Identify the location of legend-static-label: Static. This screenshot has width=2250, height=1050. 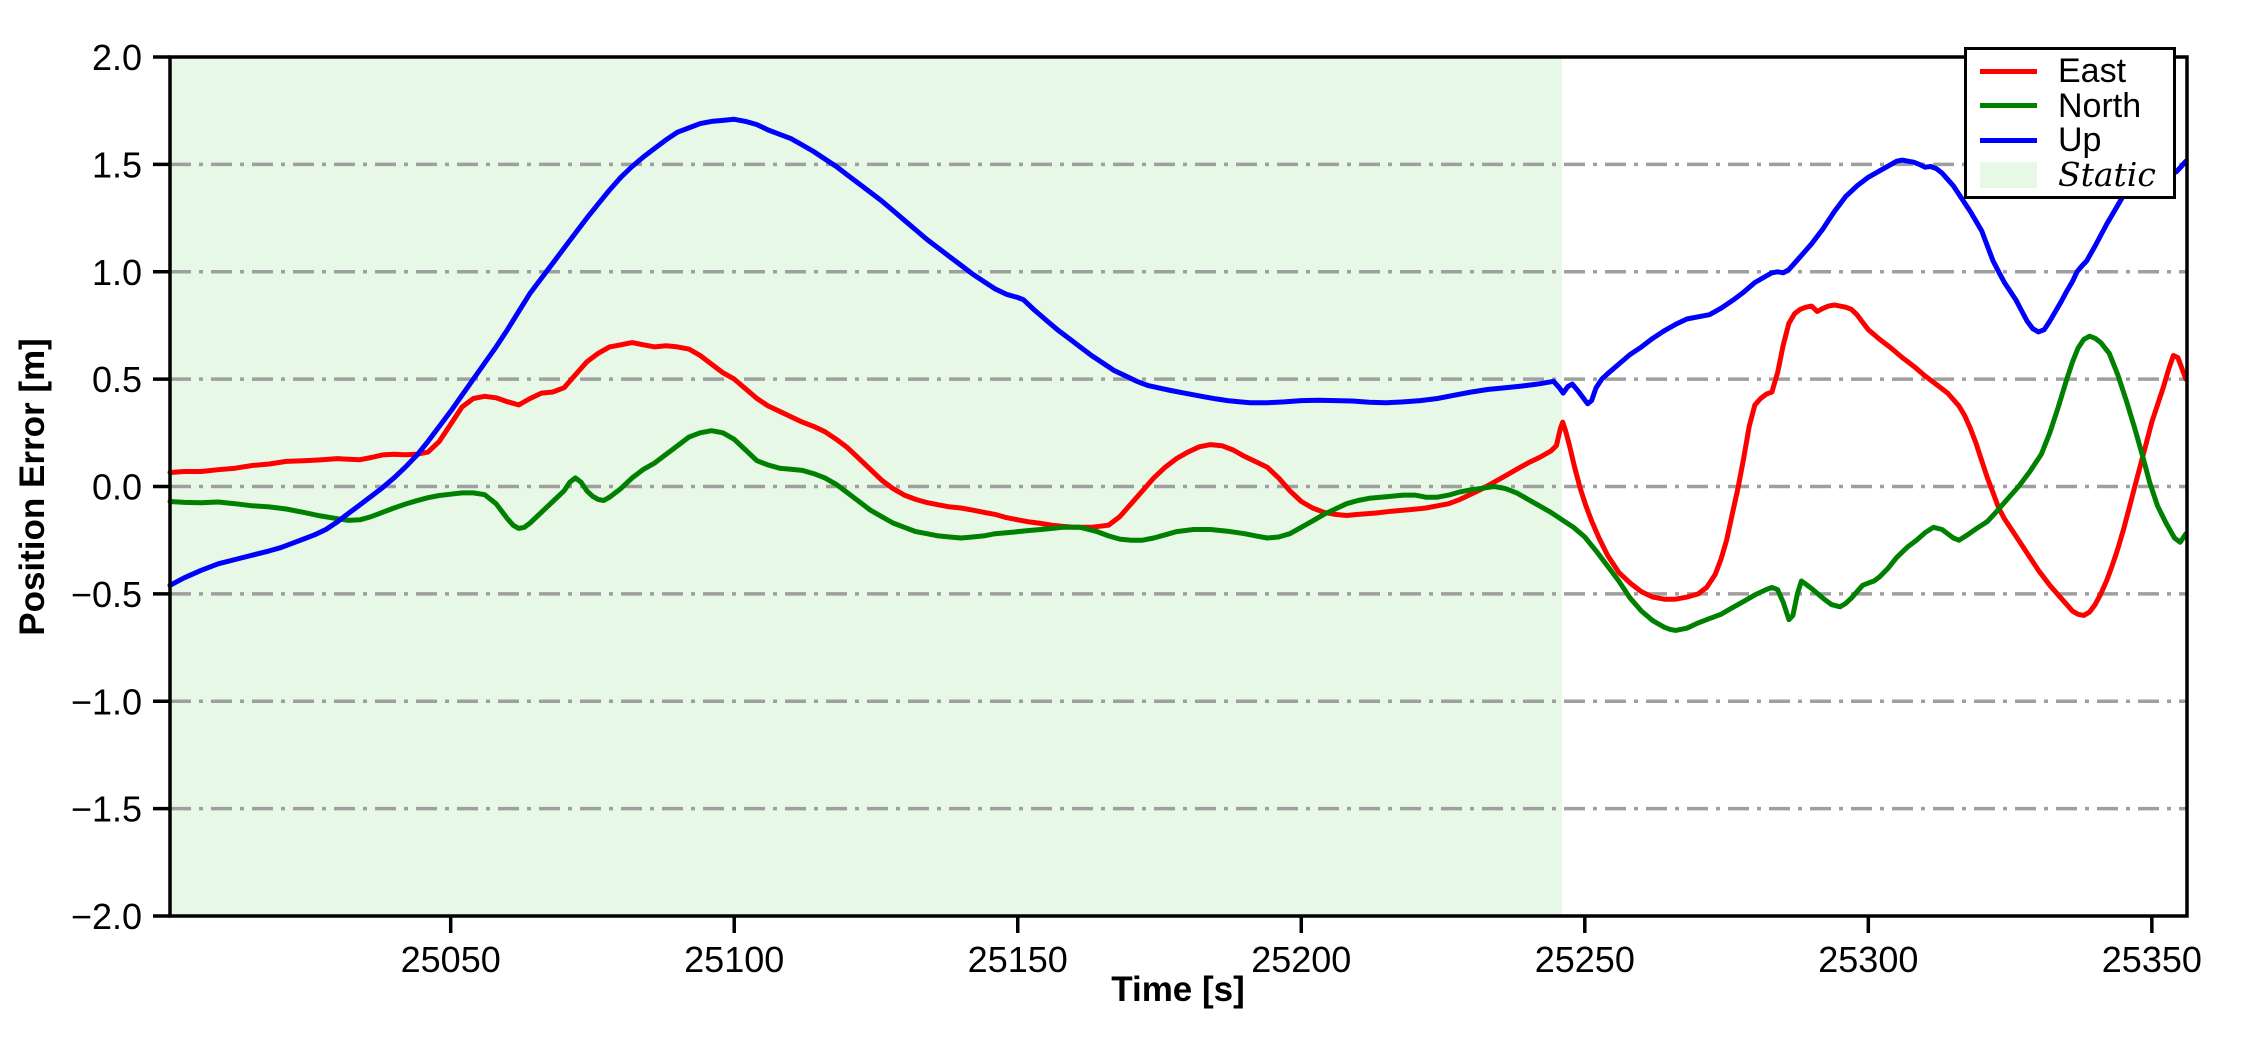
(2107, 175).